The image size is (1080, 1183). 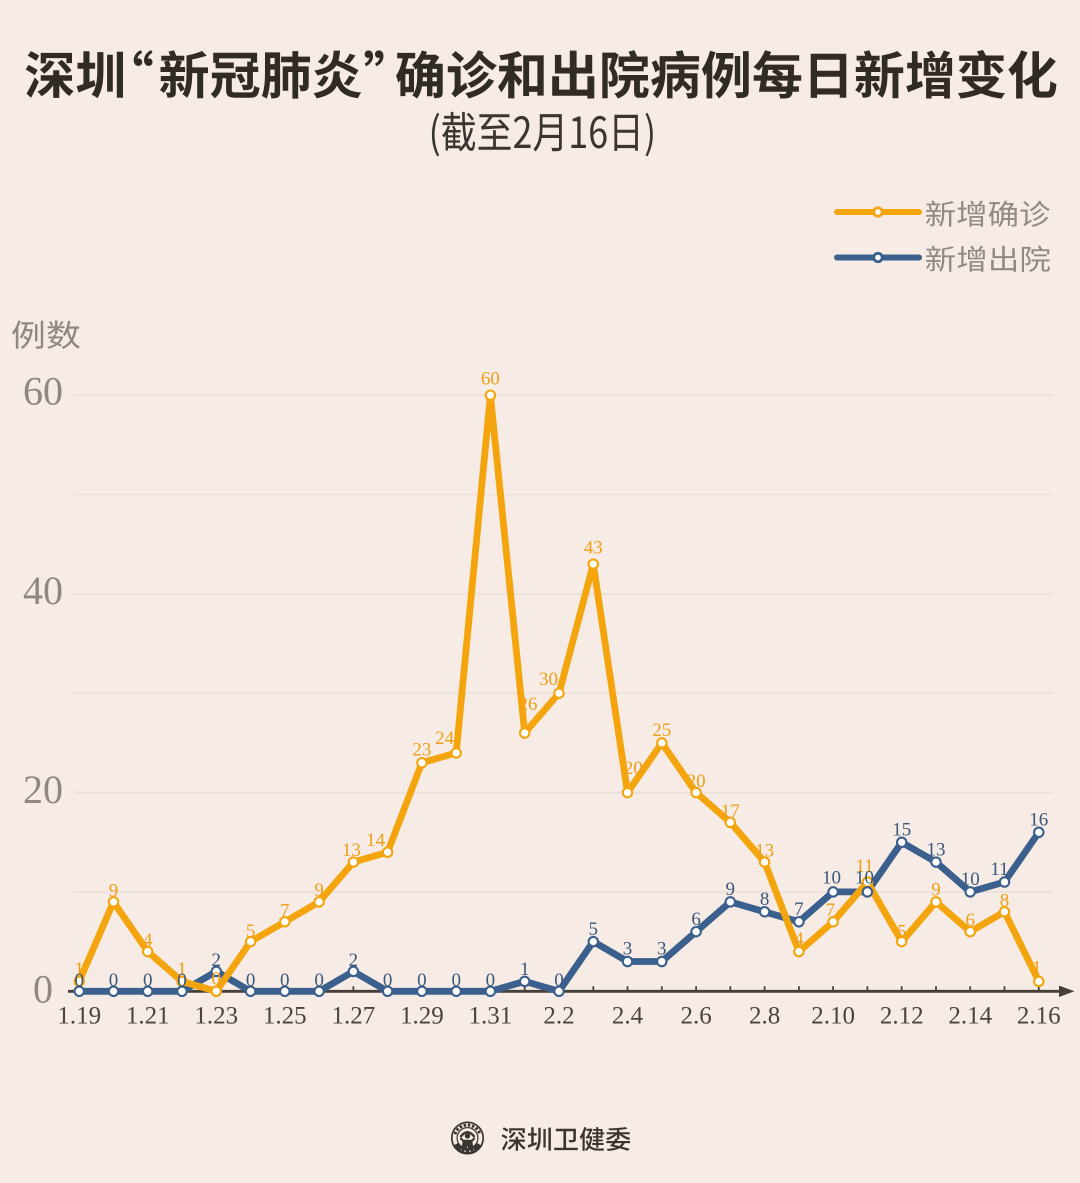 I want to click on svg-text: 2.2, so click(x=558, y=1015).